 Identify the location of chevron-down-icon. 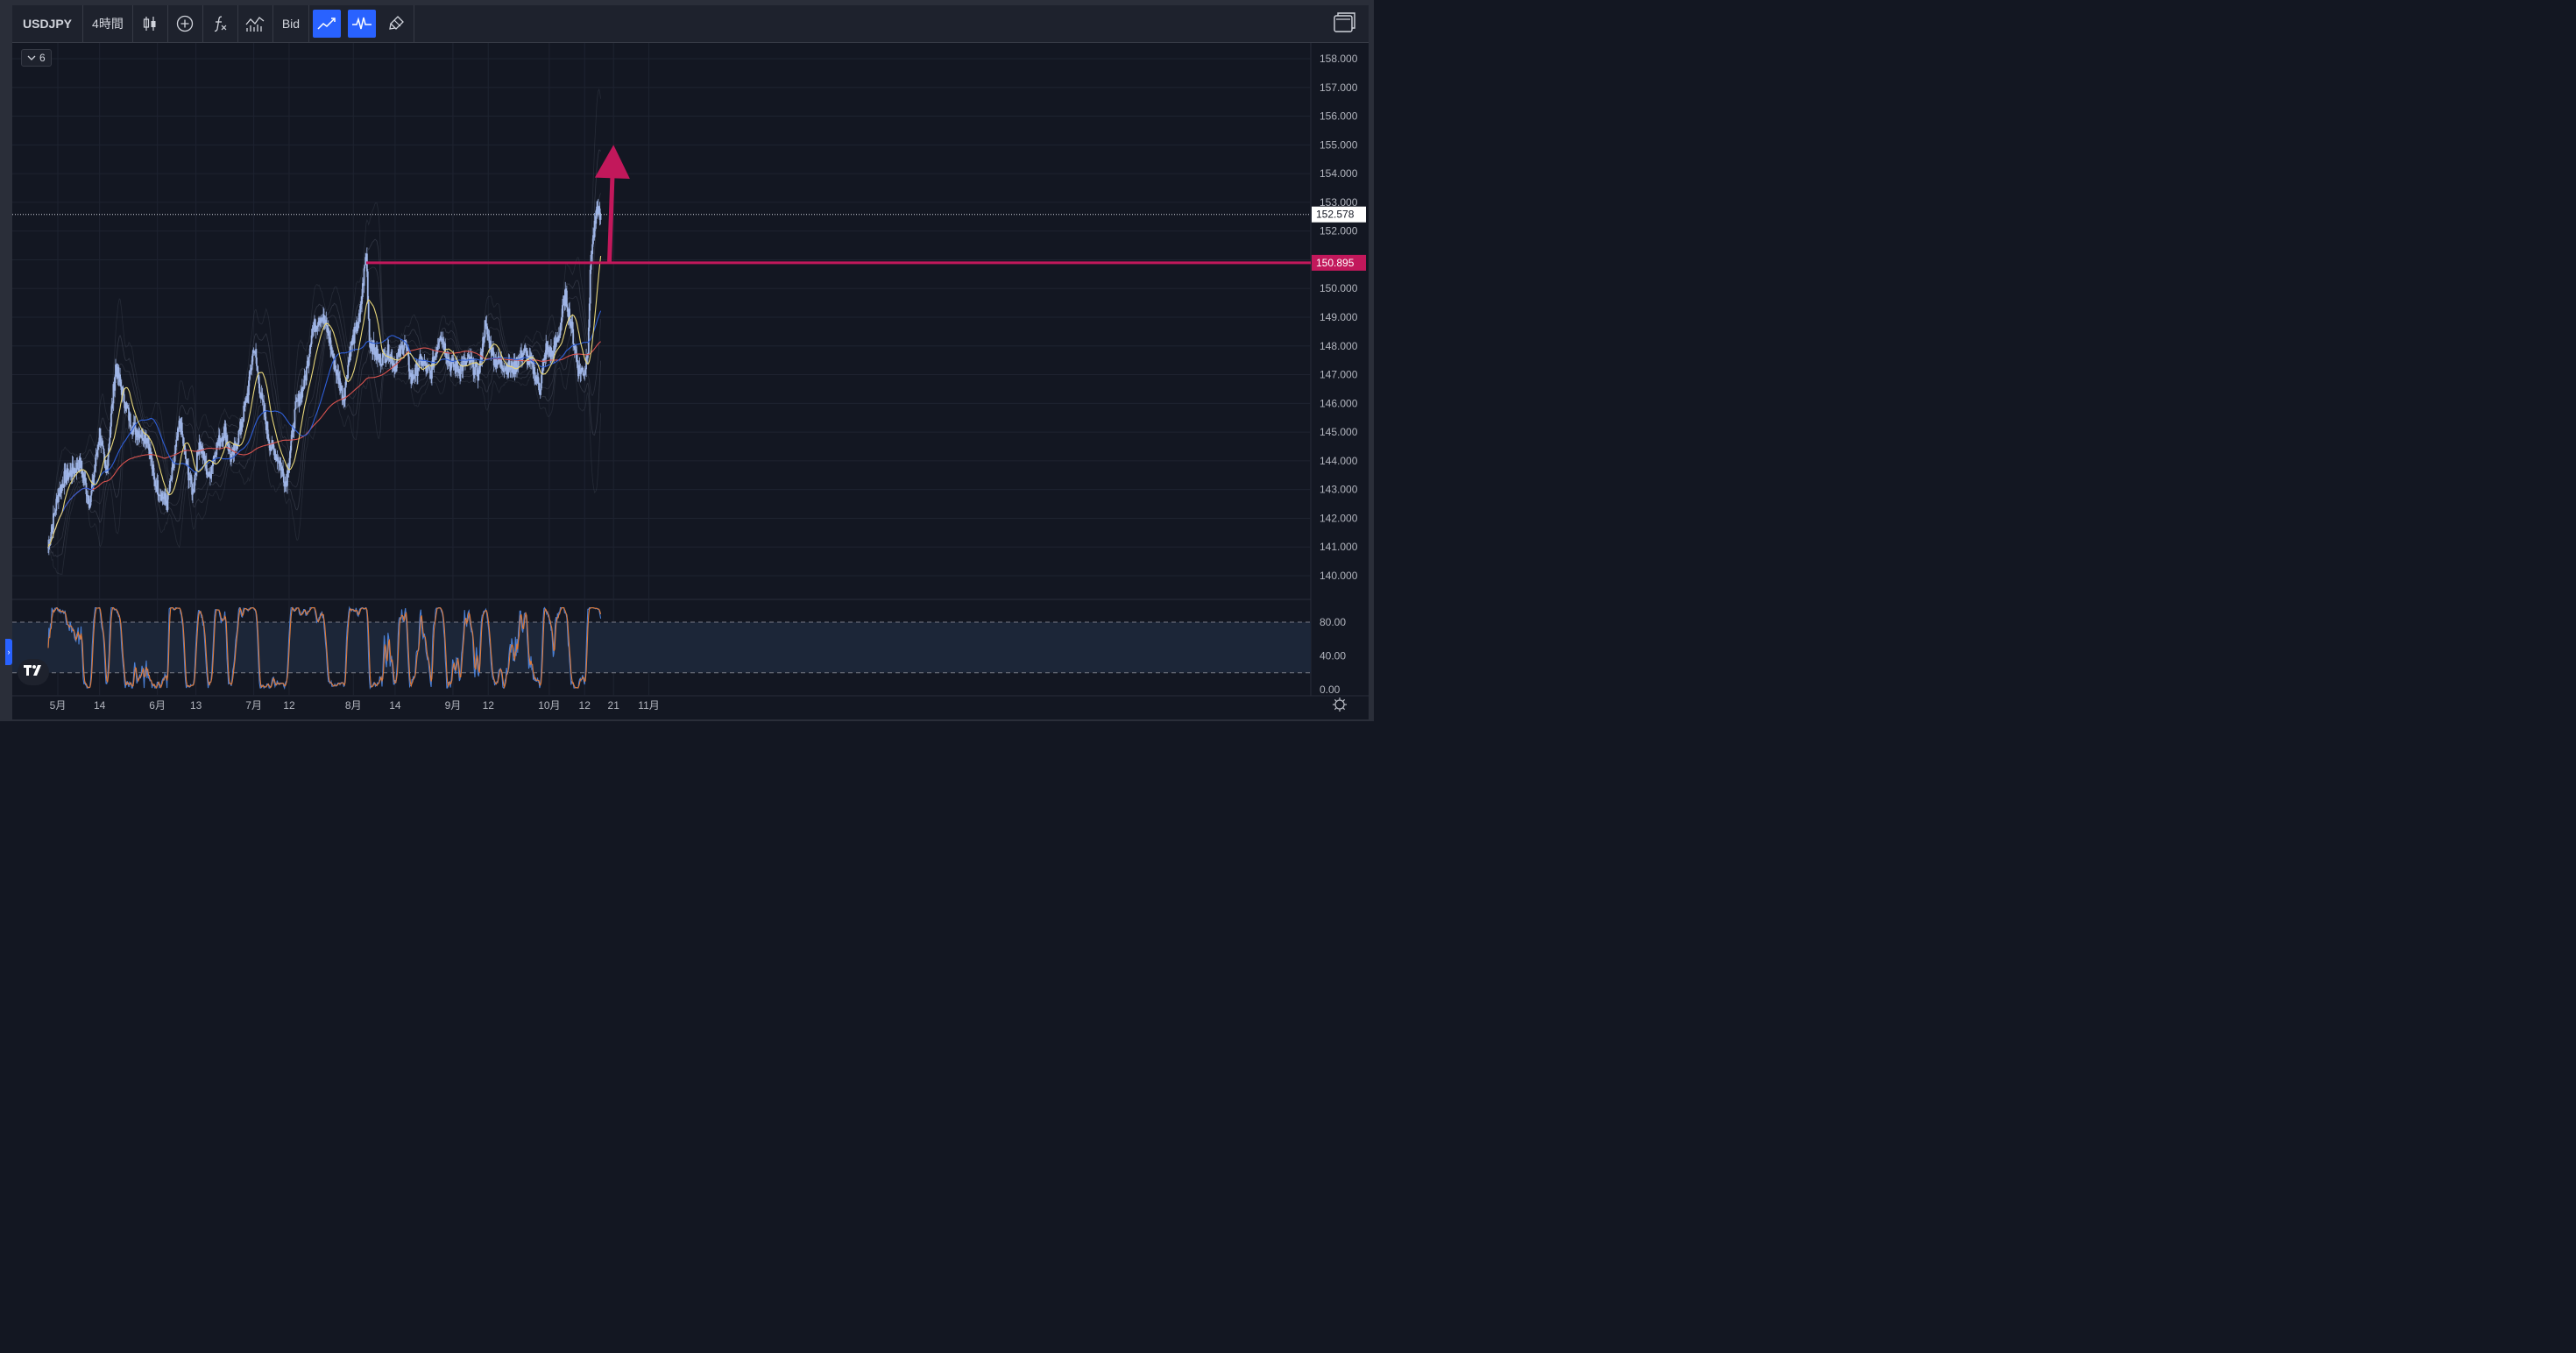
(31, 58).